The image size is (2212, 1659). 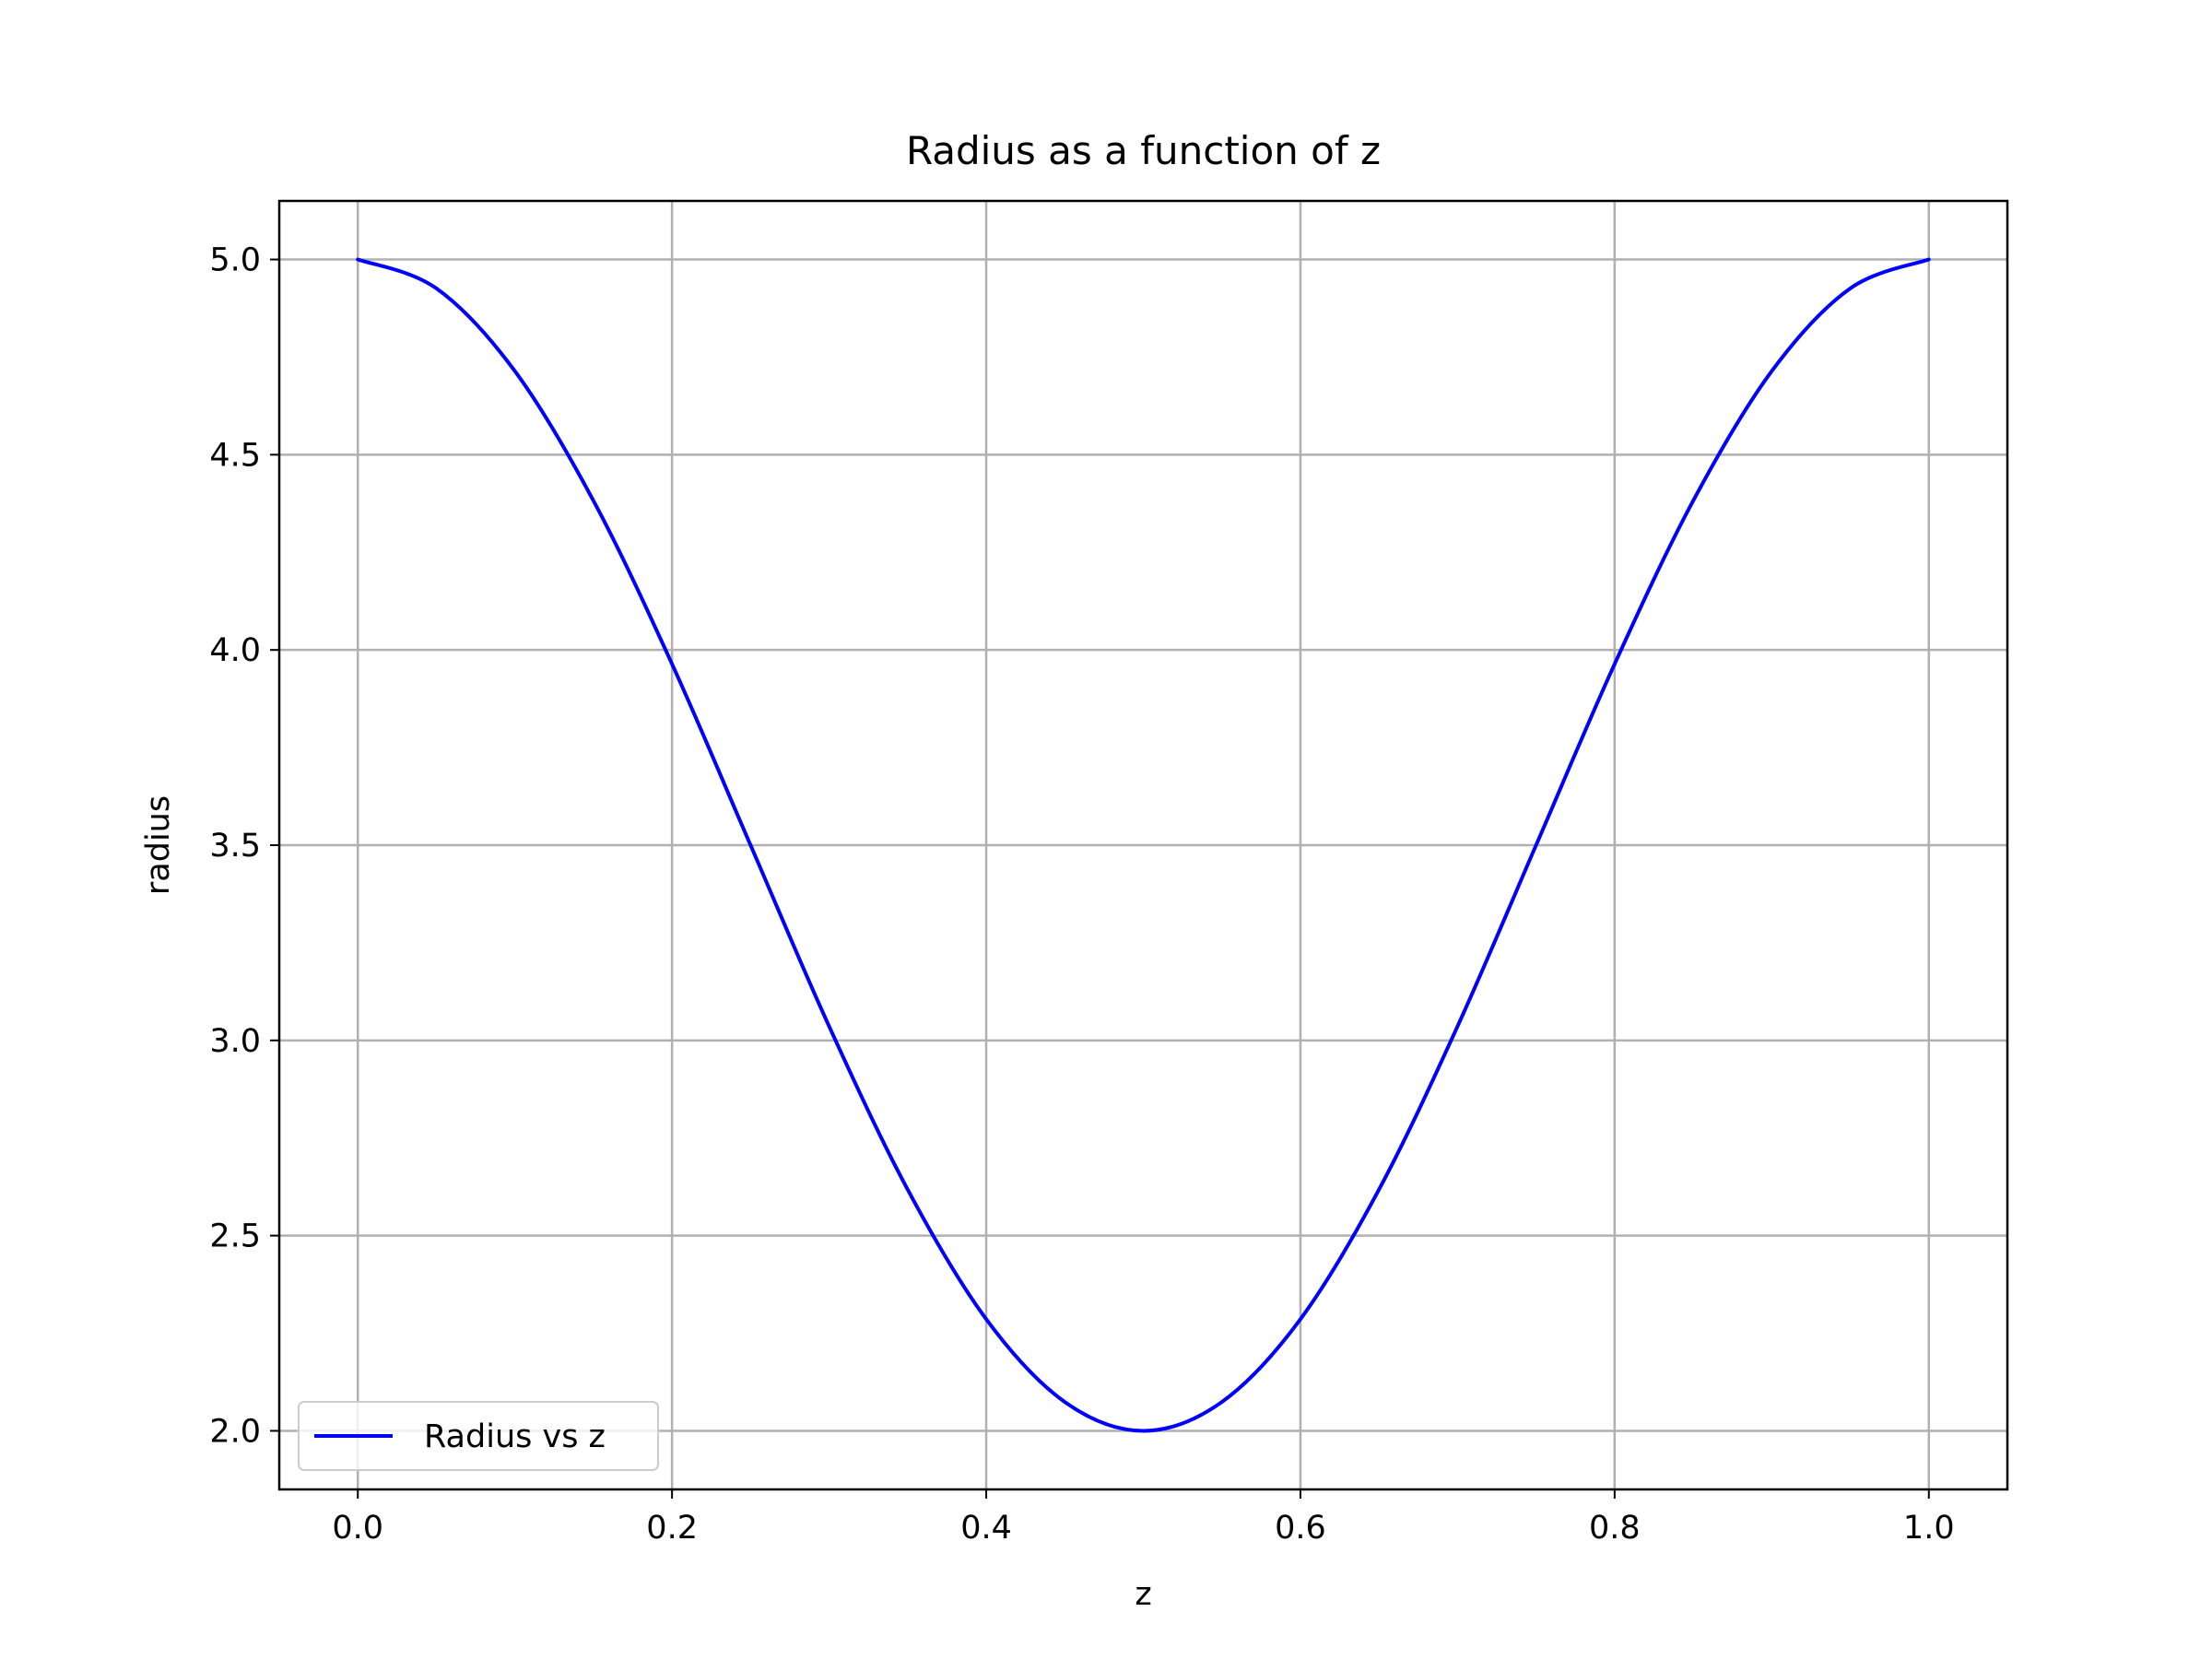 What do you see at coordinates (1143, 1594) in the screenshot?
I see `x-axis-label: z` at bounding box center [1143, 1594].